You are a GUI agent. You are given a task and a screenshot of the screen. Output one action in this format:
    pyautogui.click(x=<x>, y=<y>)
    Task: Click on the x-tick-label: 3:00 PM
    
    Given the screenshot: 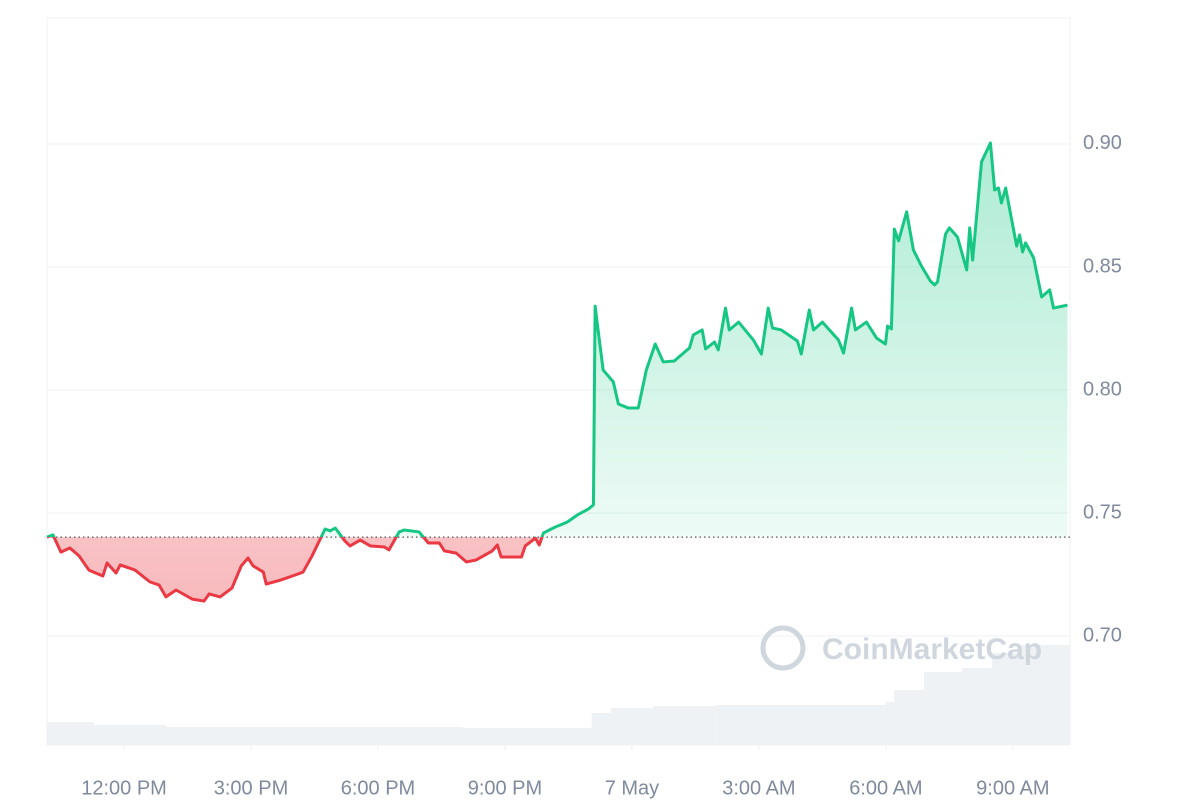 What is the action you would take?
    pyautogui.click(x=251, y=788)
    